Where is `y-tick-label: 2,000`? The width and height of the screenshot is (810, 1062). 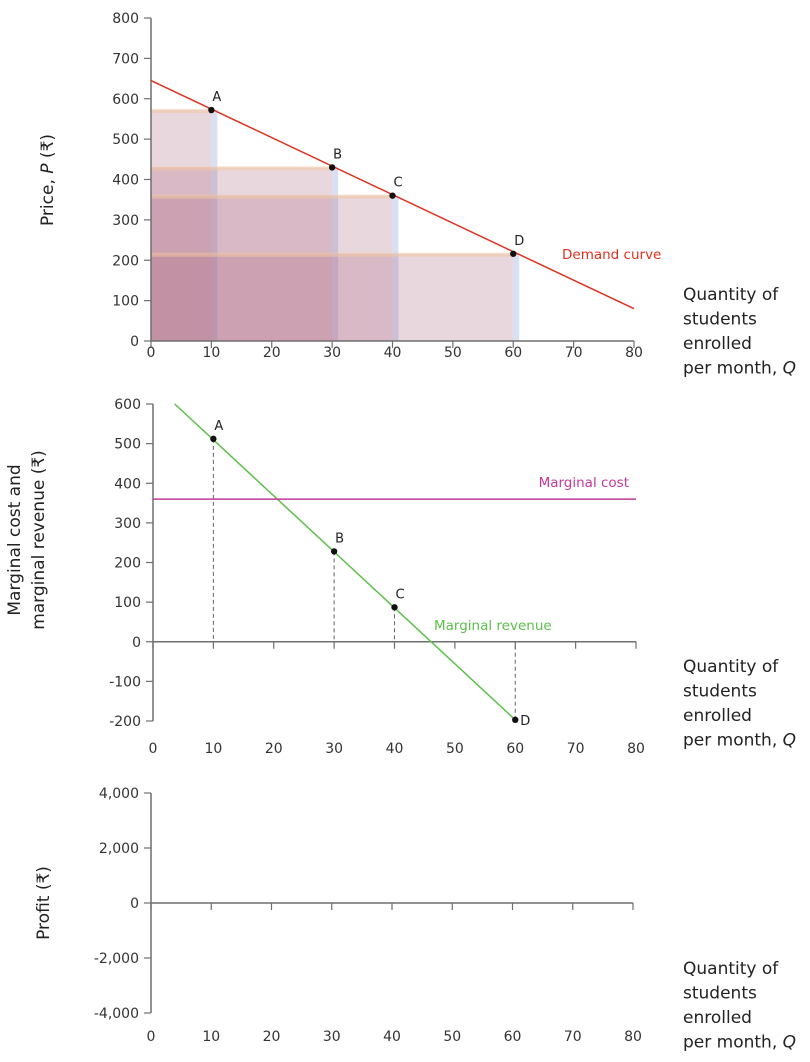
y-tick-label: 2,000 is located at coordinates (119, 849).